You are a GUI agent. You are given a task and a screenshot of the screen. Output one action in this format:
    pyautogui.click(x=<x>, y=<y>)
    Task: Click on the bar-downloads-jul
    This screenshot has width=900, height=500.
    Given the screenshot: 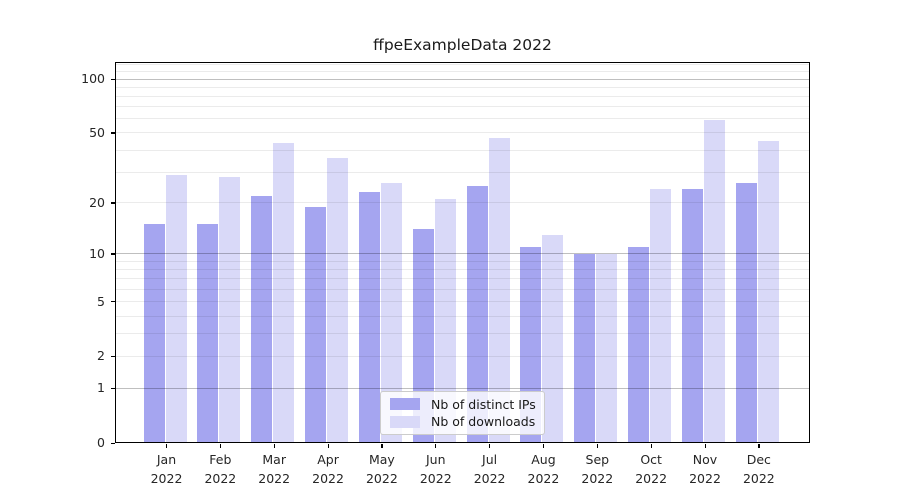 What is the action you would take?
    pyautogui.click(x=499, y=290)
    